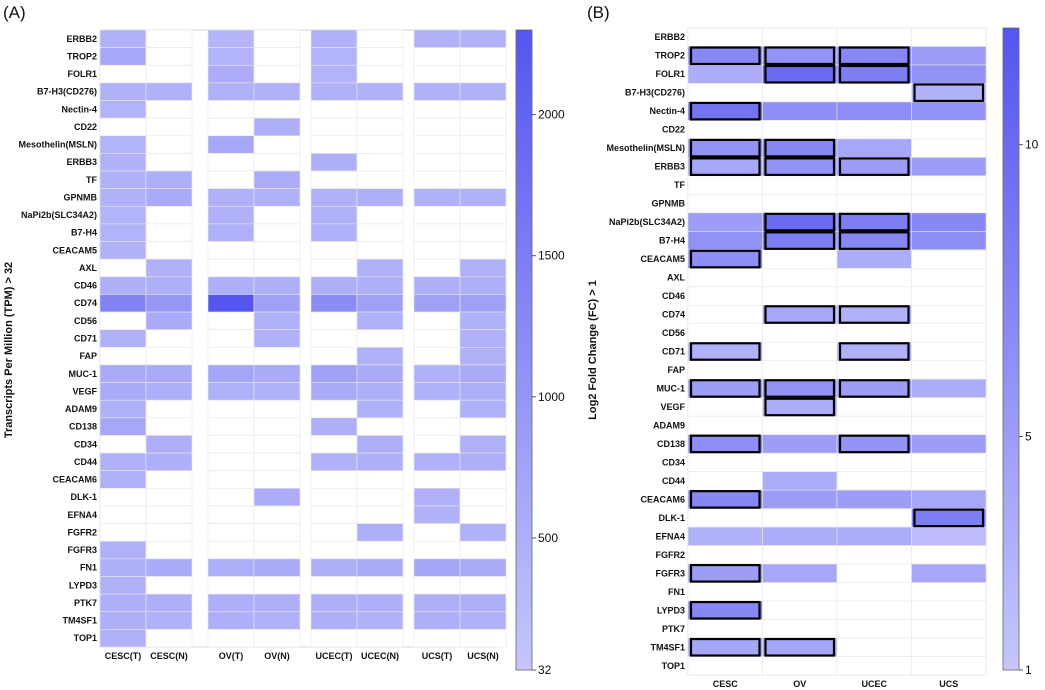 This screenshot has height=690, width=1045. What do you see at coordinates (671, 388) in the screenshot?
I see `panel-b-row-label: MUC-1` at bounding box center [671, 388].